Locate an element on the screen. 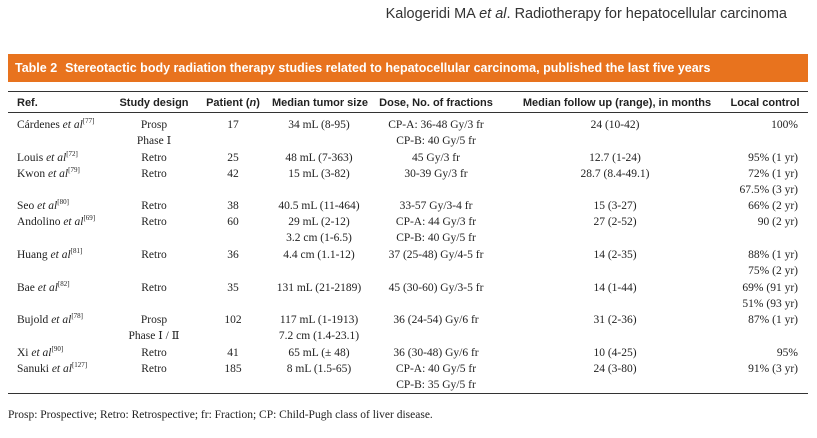  cell-ref: Louis et al[72] is located at coordinates (47, 158).